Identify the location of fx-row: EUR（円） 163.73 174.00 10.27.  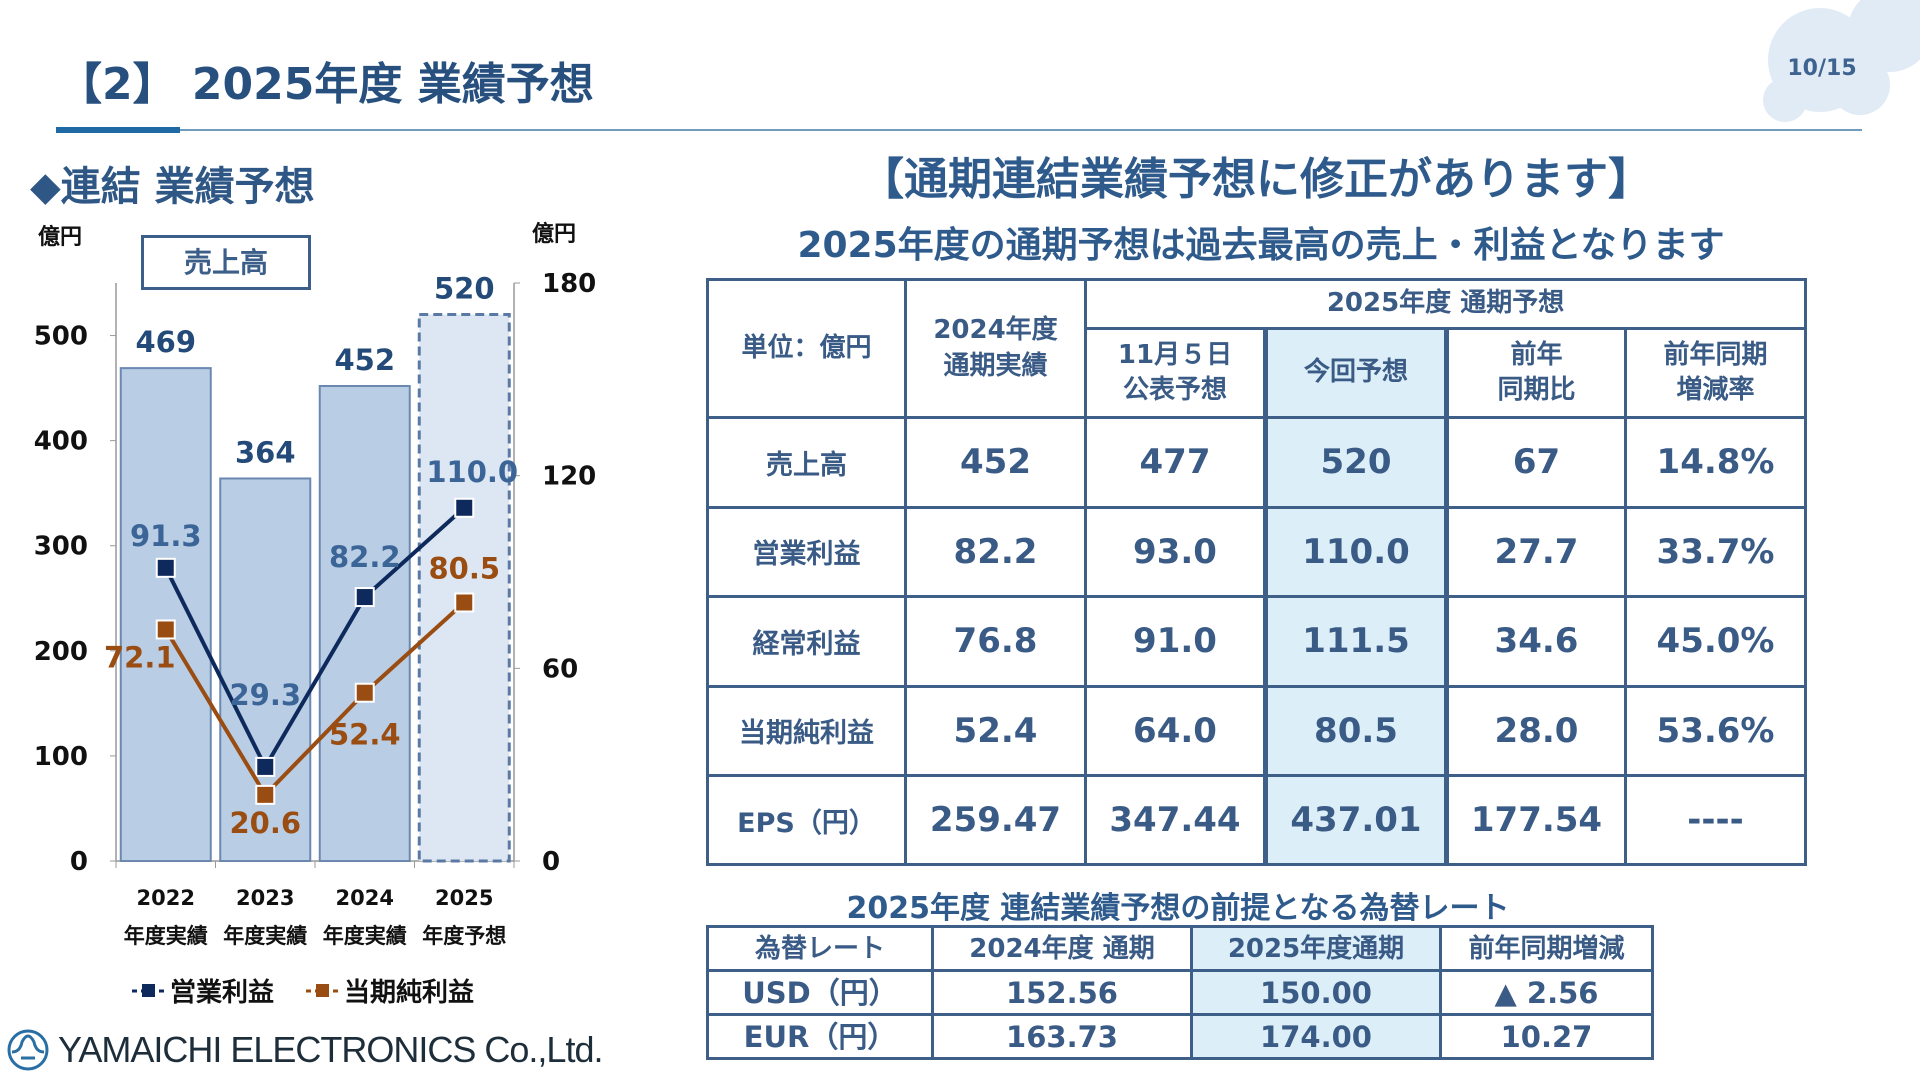
(1180, 1036).